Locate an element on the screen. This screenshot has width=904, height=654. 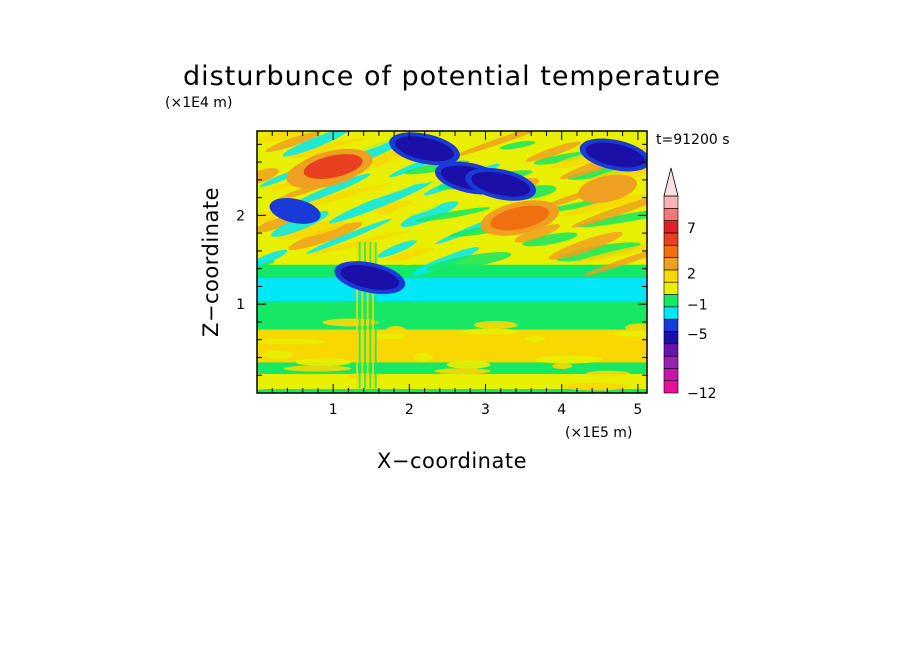
x-tick-label: 3 is located at coordinates (485, 410).